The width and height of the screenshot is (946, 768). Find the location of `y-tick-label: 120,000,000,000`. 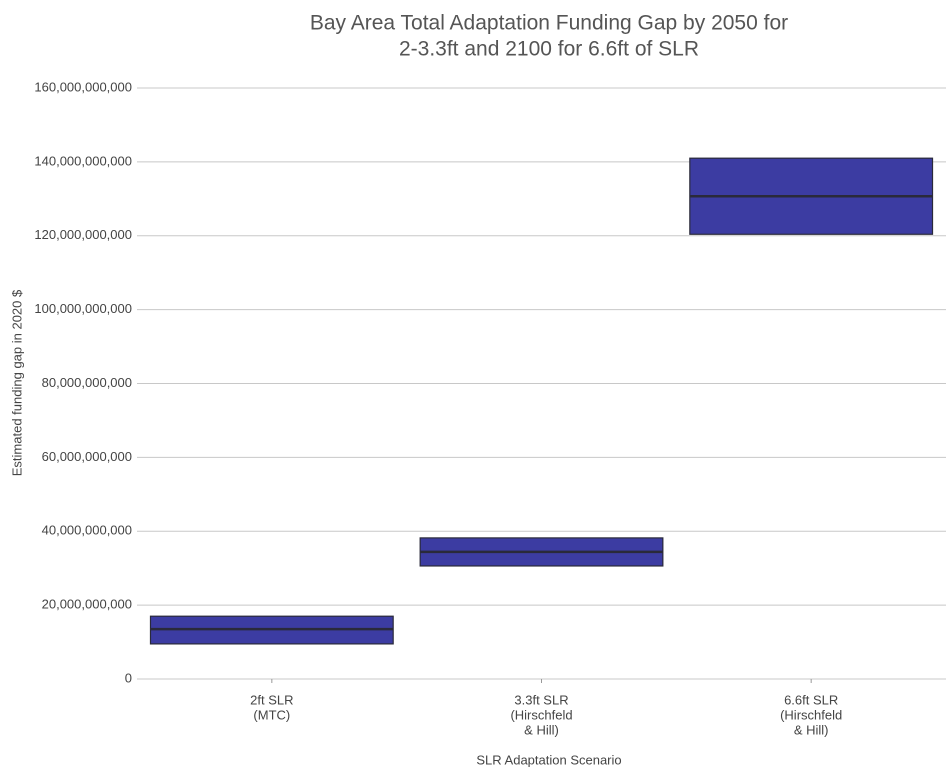

y-tick-label: 120,000,000,000 is located at coordinates (83, 234).